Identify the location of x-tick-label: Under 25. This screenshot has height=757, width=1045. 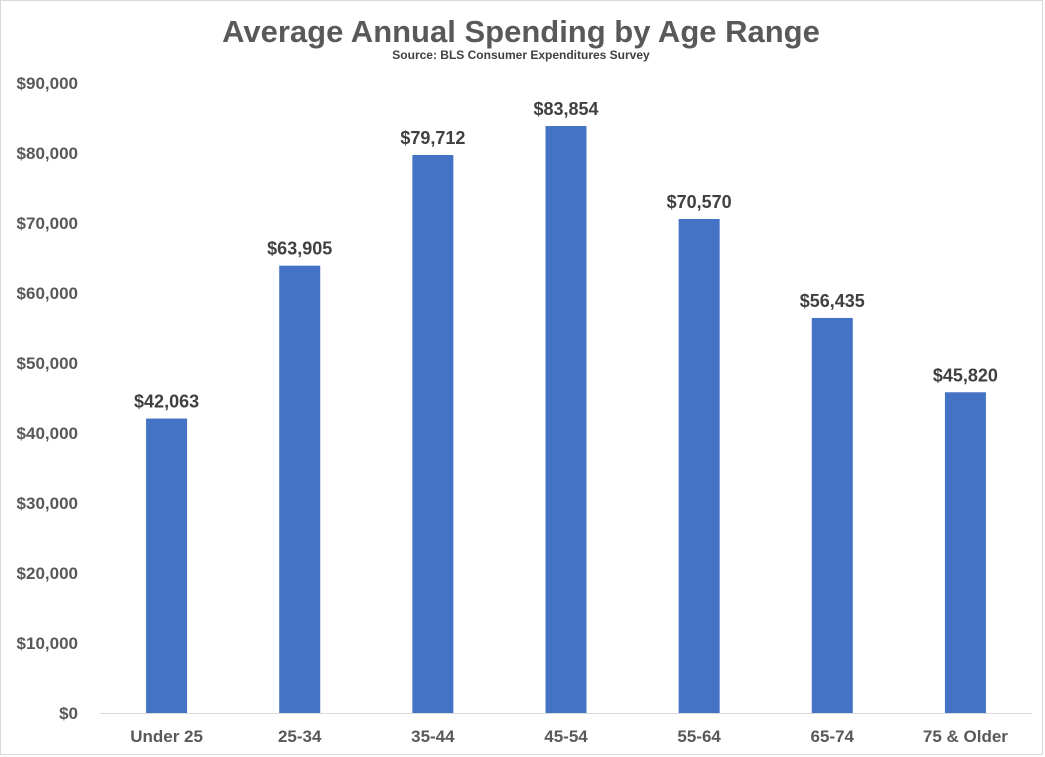
(166, 736).